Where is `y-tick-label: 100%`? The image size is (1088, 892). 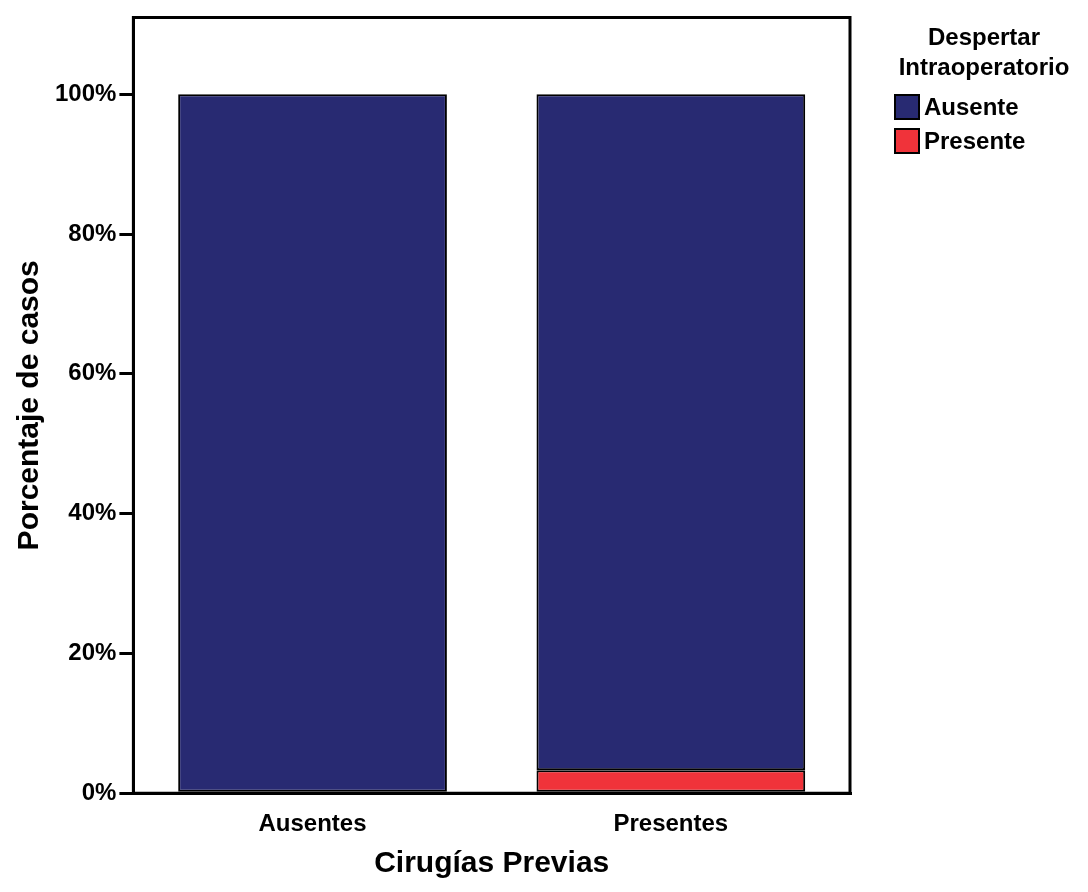 y-tick-label: 100% is located at coordinates (85, 92).